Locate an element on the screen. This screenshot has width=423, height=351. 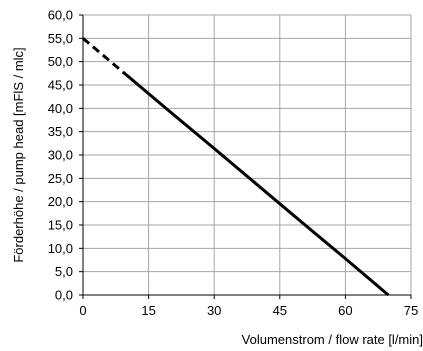
y-tick-label: 10,0 is located at coordinates (60, 248).